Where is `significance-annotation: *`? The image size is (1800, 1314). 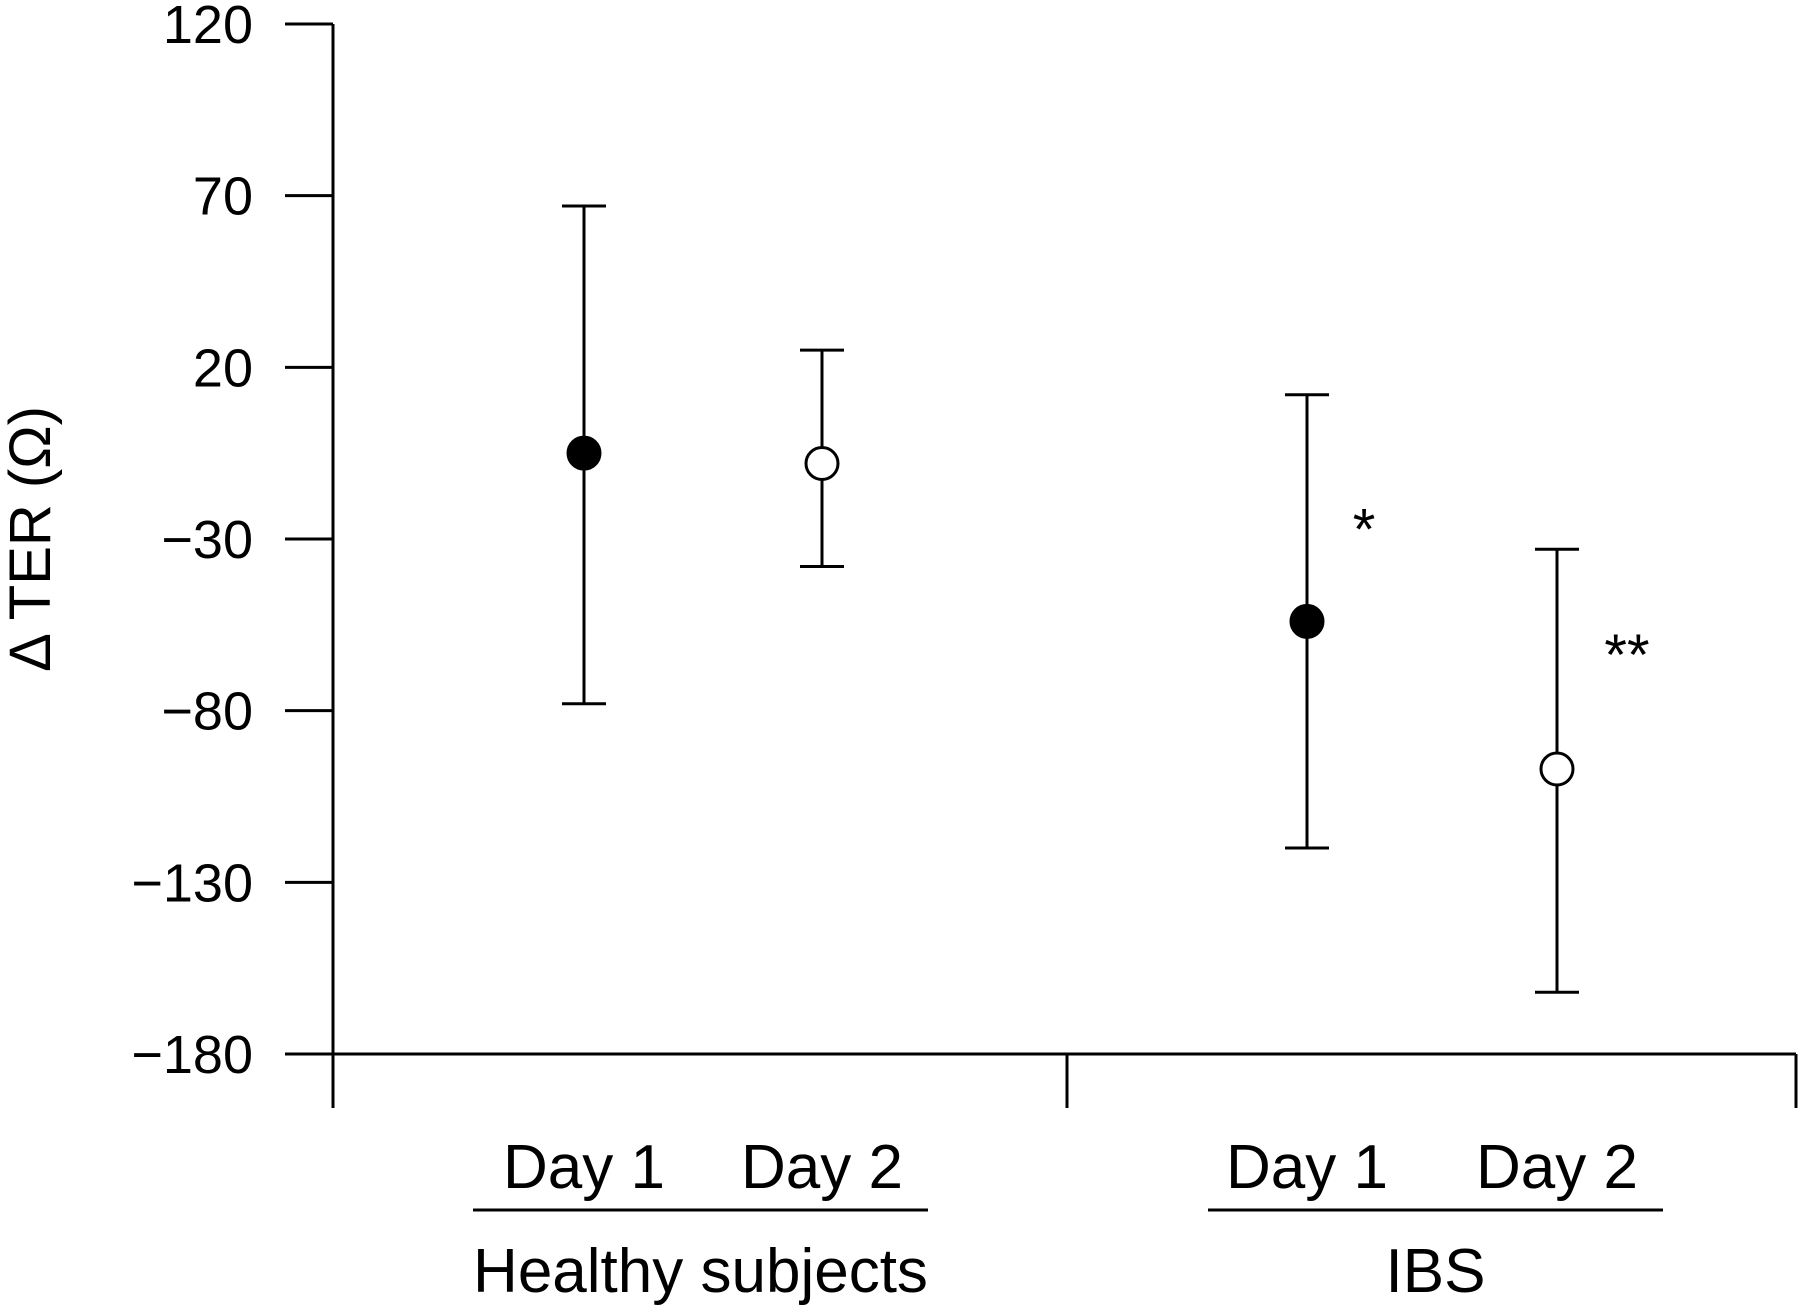
significance-annotation: * is located at coordinates (1364, 529).